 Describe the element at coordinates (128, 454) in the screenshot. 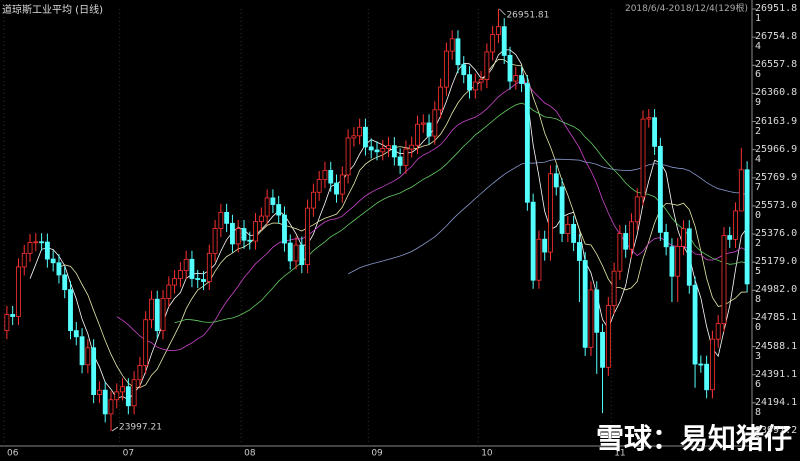

I see `x-tick-label: 07` at that location.